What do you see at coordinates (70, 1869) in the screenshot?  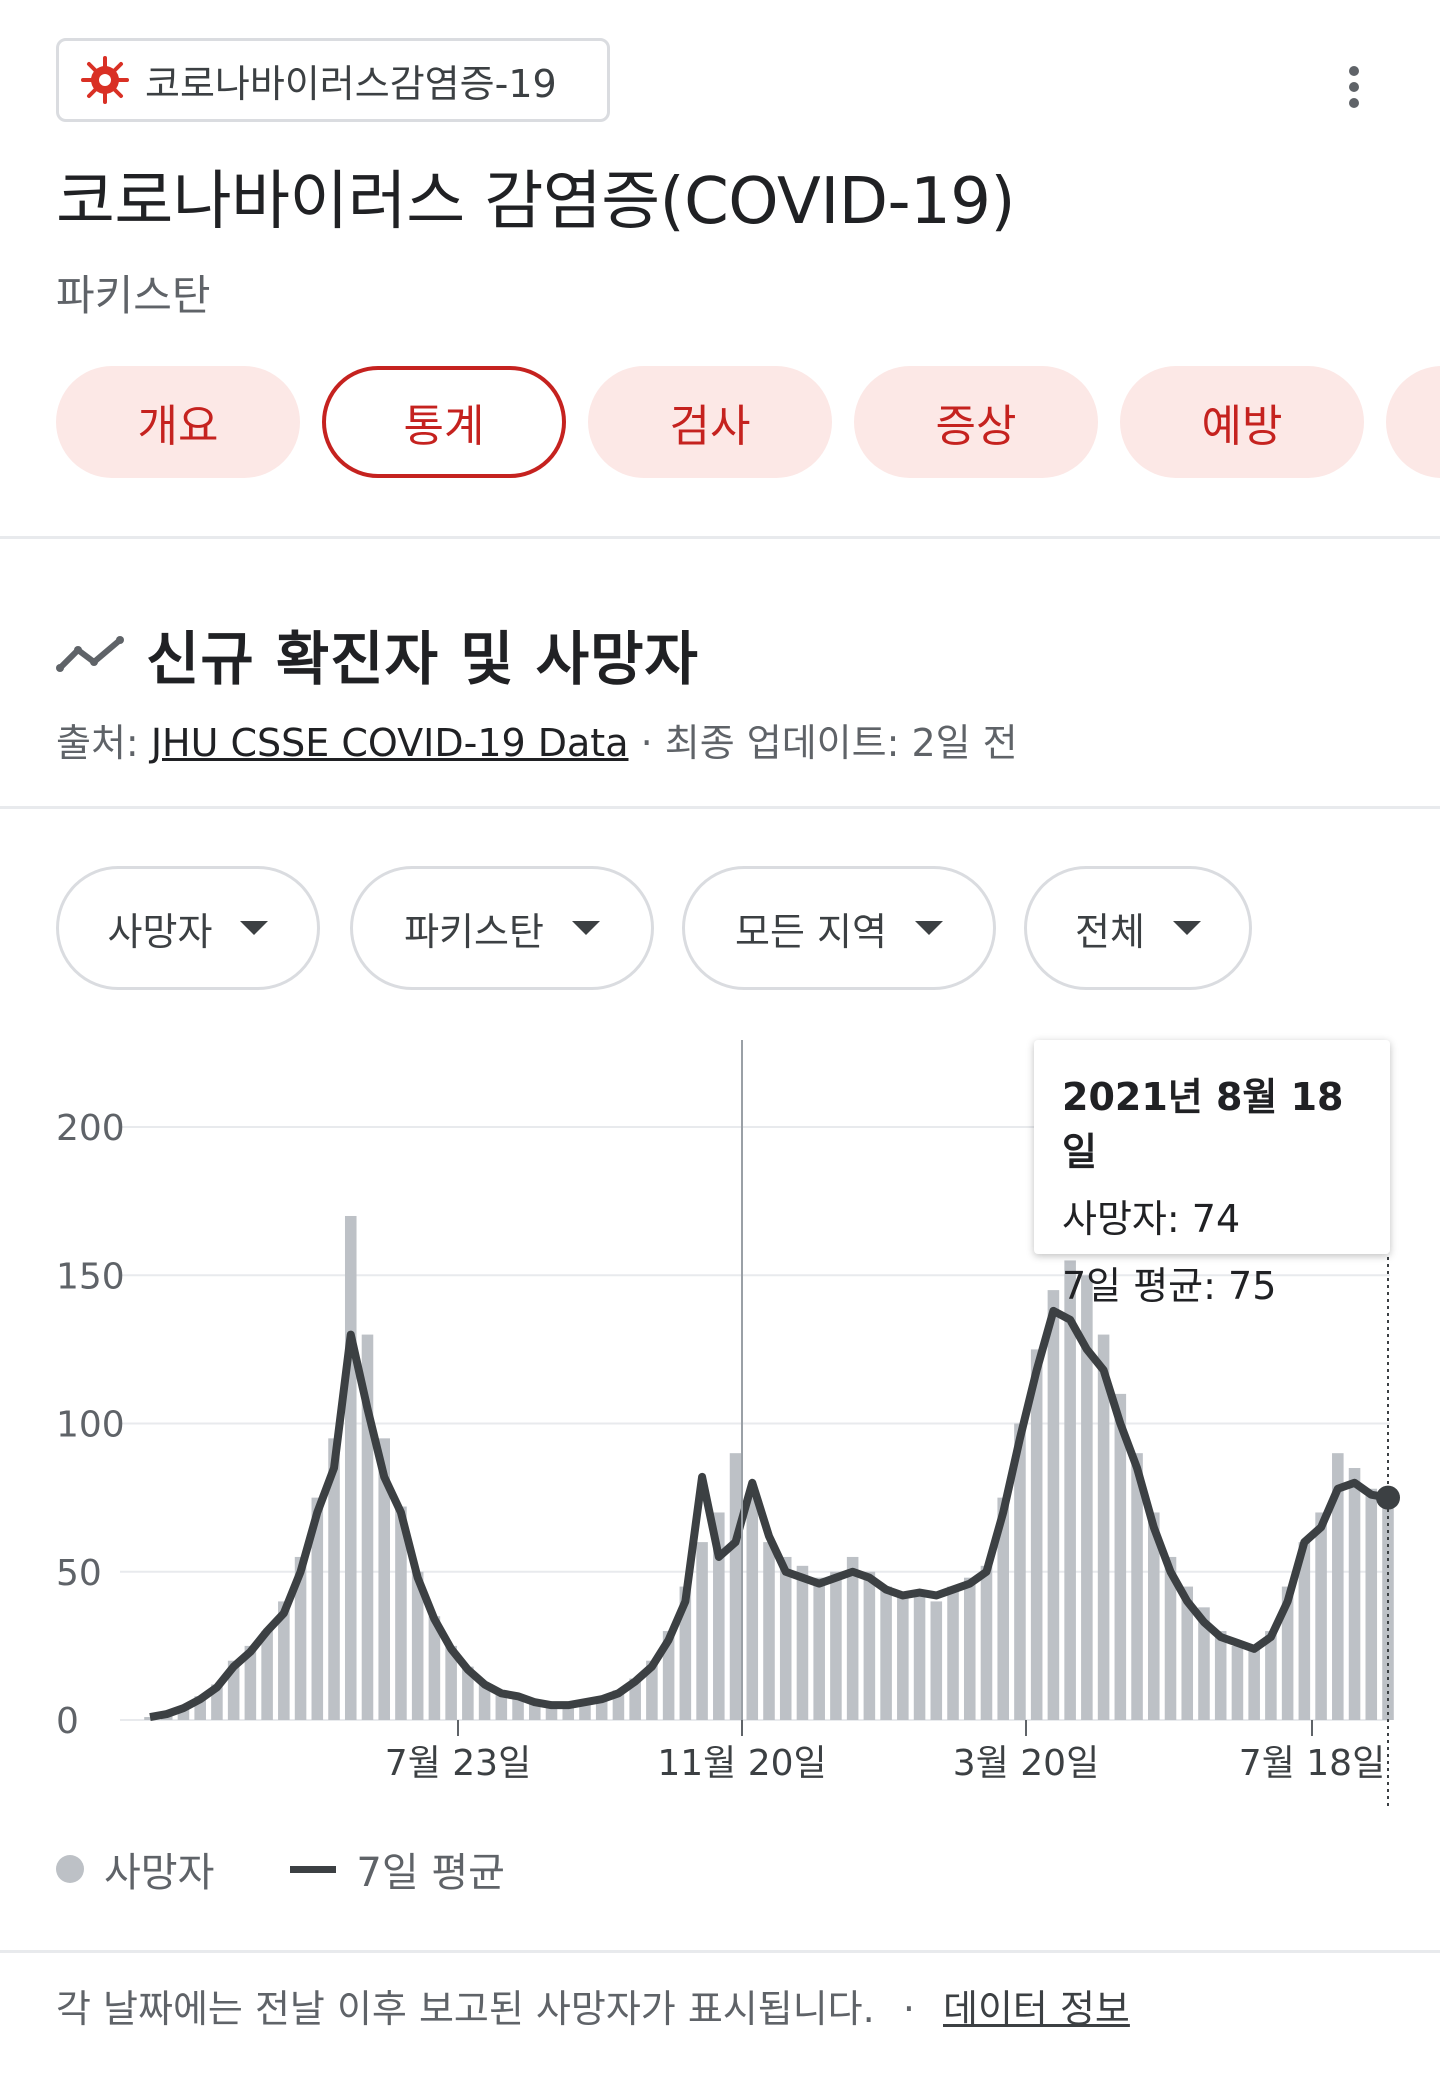 I see `legend-bar-swatch` at bounding box center [70, 1869].